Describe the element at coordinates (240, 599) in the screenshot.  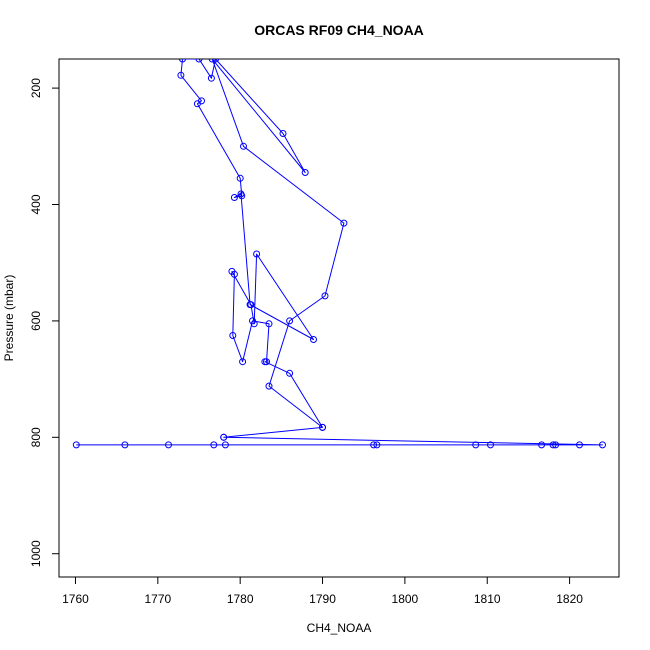
I see `x-tick-label: 1780` at that location.